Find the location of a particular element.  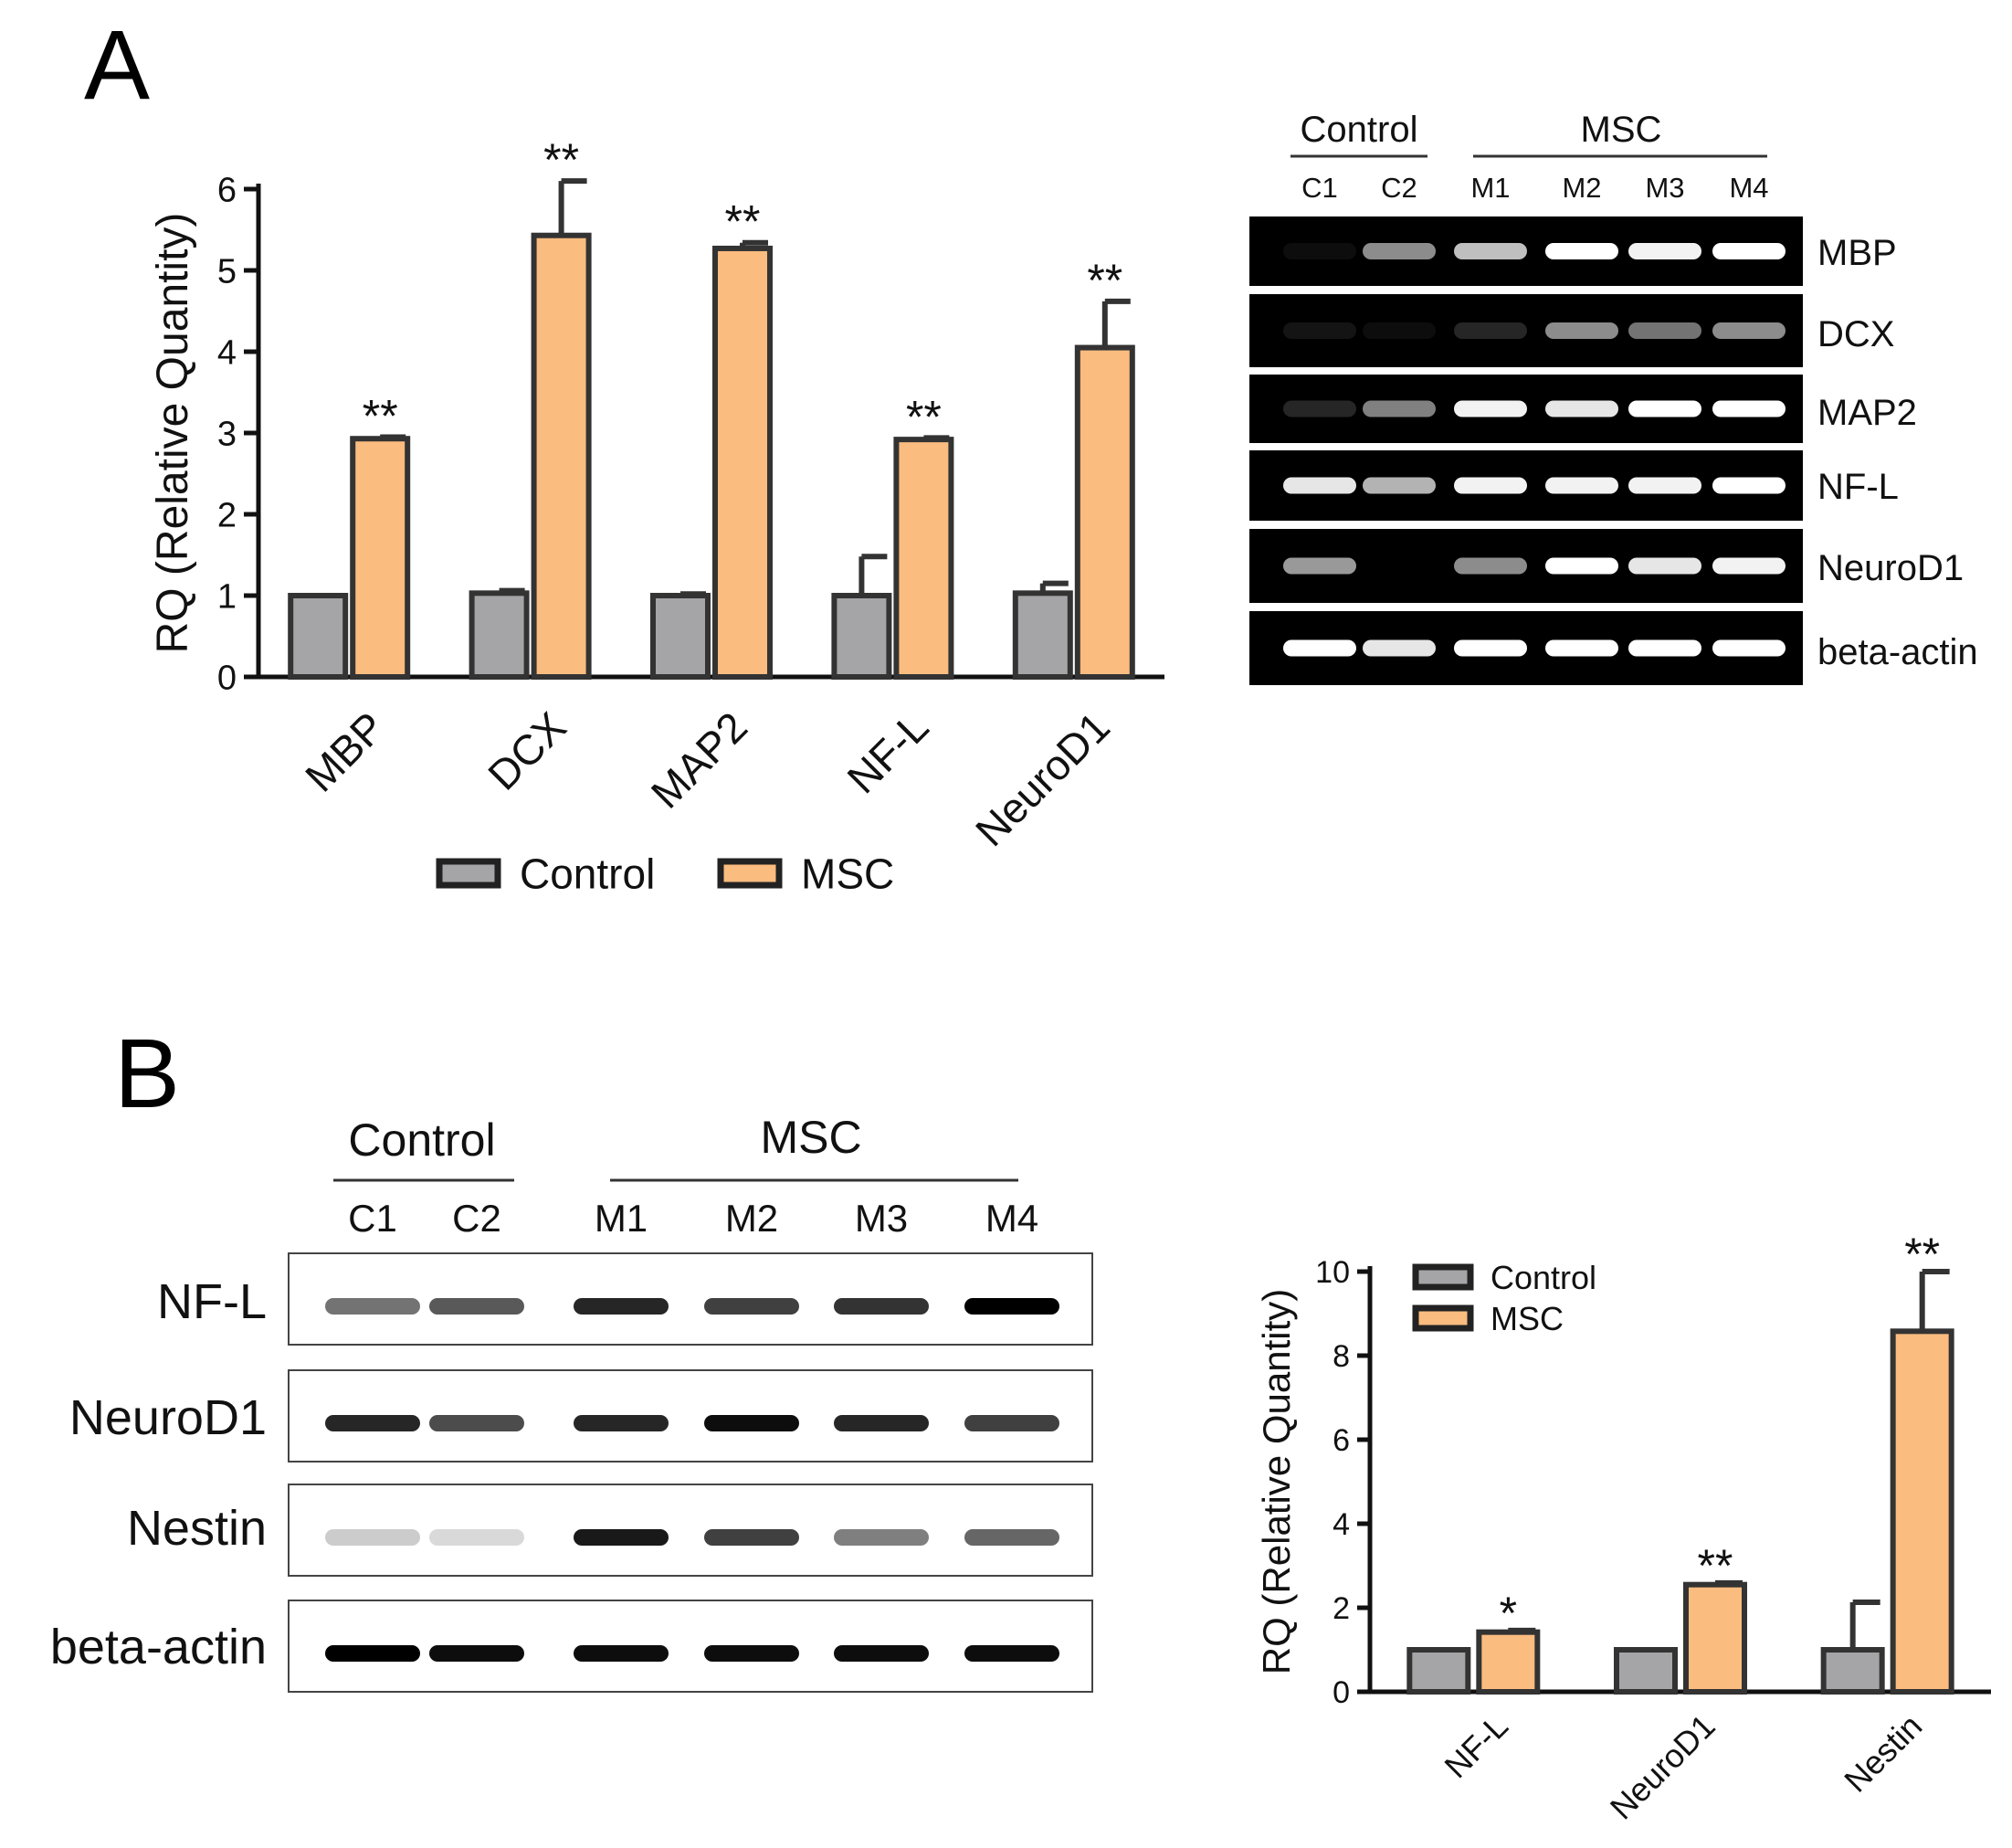

y-tick-label: 1 is located at coordinates (227, 597).